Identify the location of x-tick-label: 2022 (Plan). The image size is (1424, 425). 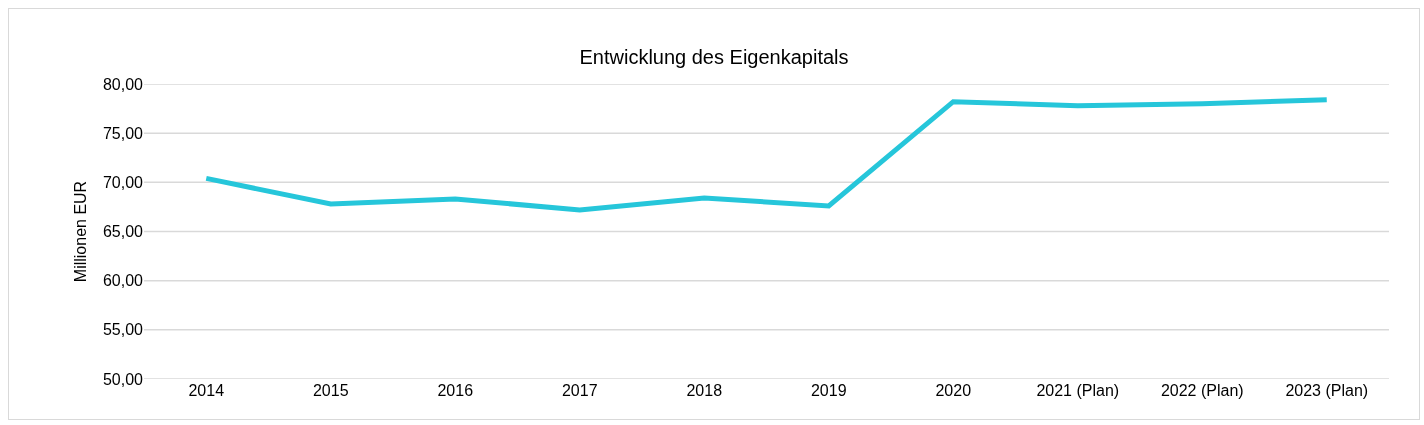
(1202, 390).